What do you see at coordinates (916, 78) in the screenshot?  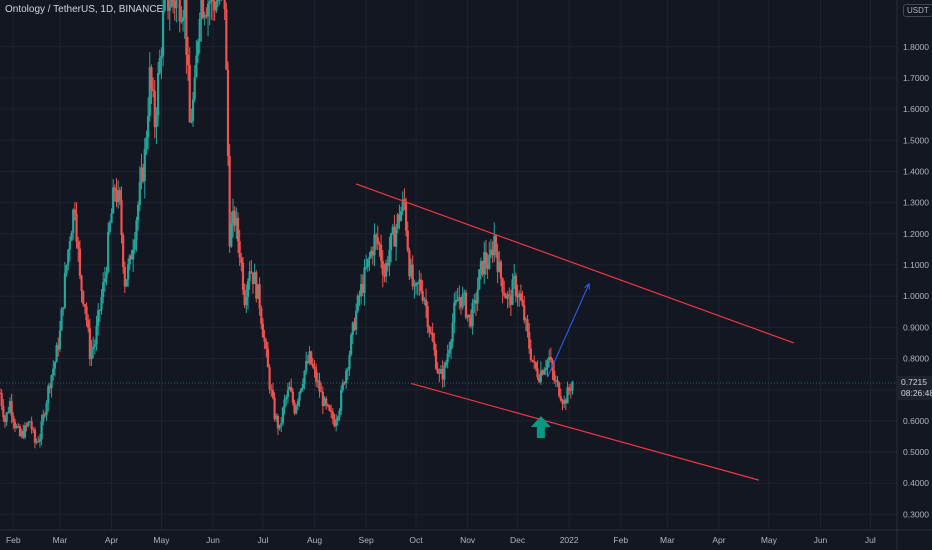 I see `y-tick-label: 1.7000` at bounding box center [916, 78].